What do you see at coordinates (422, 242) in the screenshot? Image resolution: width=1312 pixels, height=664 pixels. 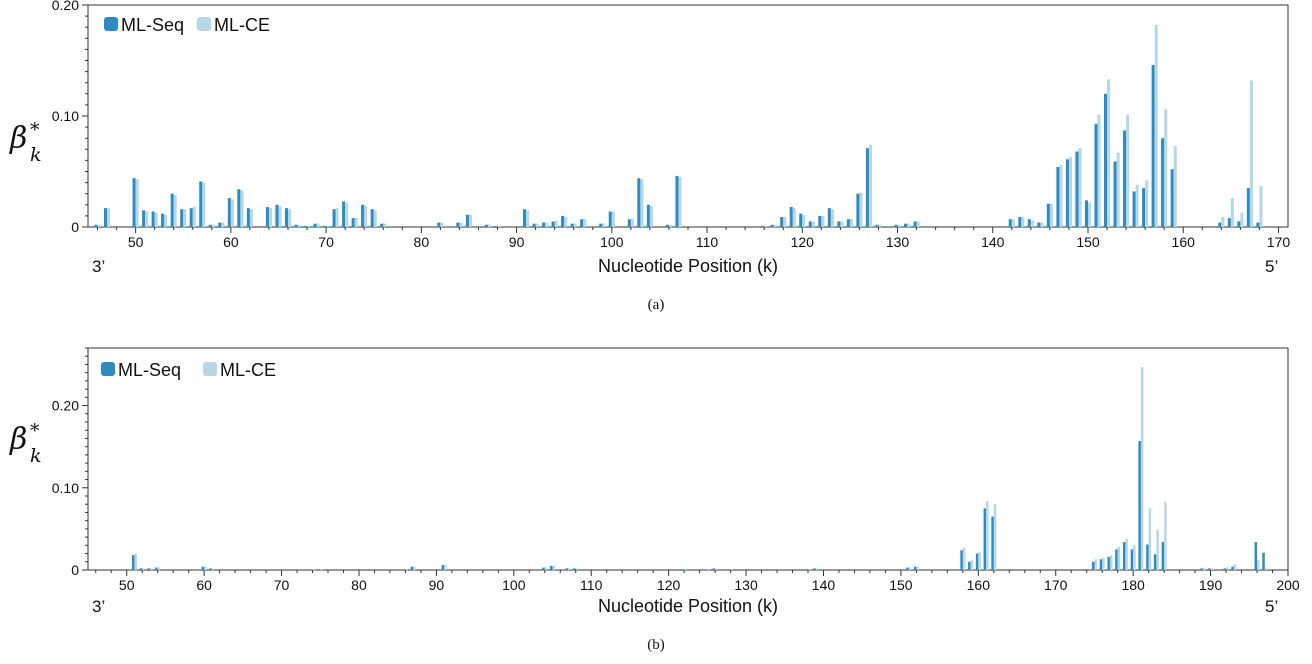 I see `panel-a-x-tick-label: 80` at bounding box center [422, 242].